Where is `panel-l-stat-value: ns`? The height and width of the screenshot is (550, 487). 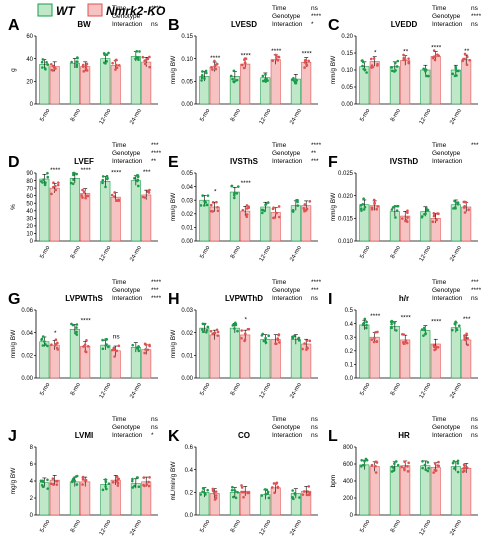 panel-l-stat-value: ns is located at coordinates (475, 427).